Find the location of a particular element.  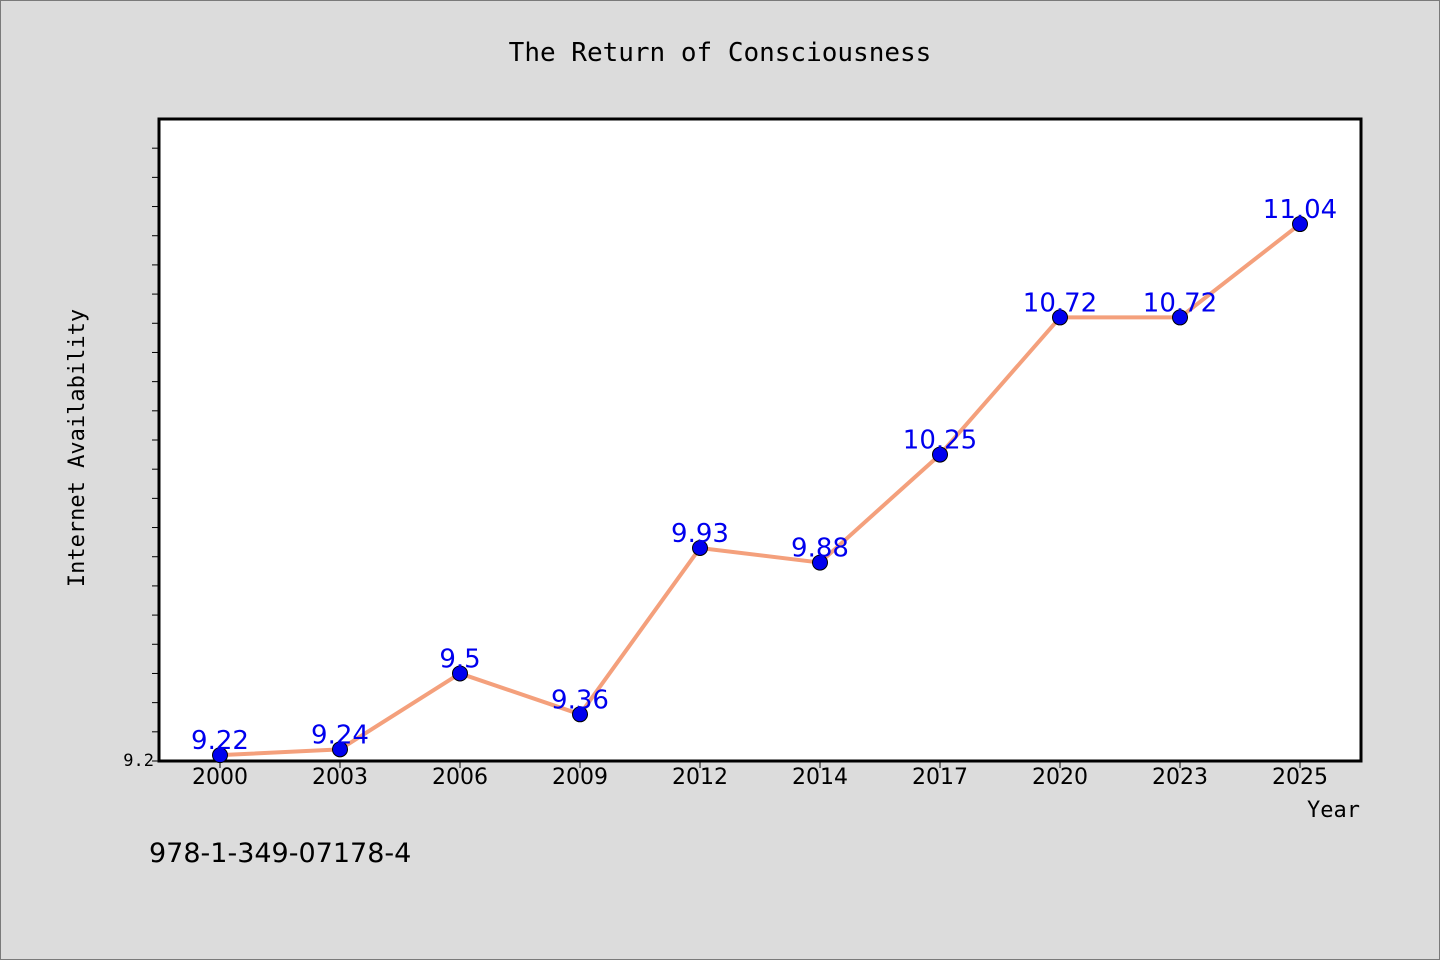

data-label: 9.88 is located at coordinates (820, 549).